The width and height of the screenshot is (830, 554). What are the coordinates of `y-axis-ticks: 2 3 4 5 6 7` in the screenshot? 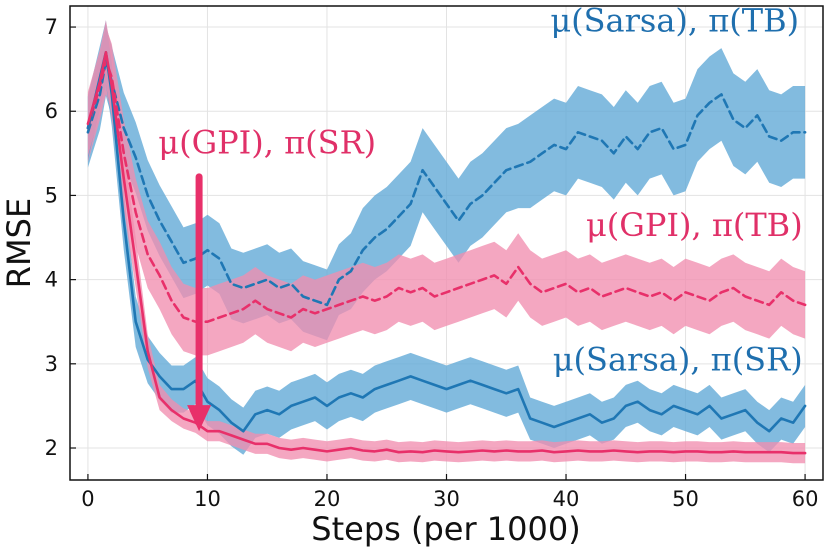 It's located at (60, 237).